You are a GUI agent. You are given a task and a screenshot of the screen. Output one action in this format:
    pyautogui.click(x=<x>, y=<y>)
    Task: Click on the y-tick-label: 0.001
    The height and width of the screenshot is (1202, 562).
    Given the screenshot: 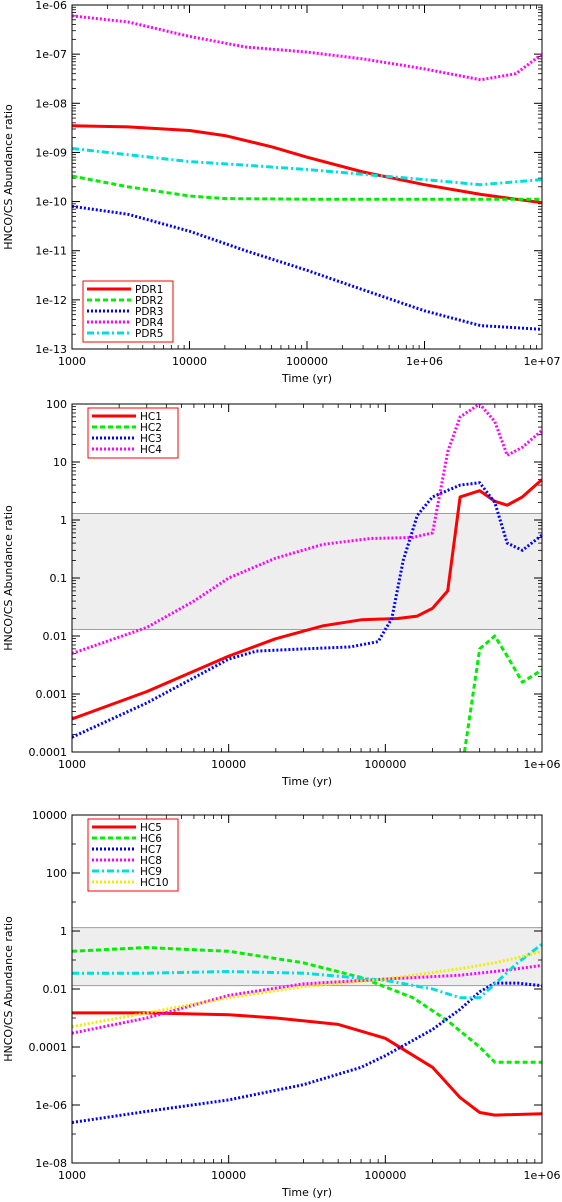 What is the action you would take?
    pyautogui.click(x=52, y=694)
    